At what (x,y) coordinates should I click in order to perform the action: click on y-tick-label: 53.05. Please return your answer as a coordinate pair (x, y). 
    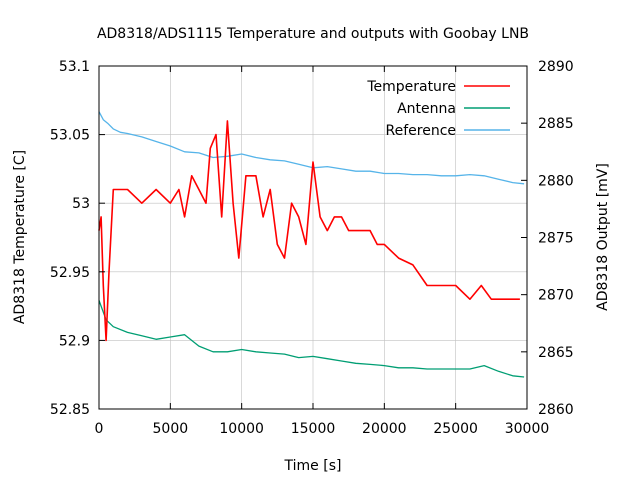
    Looking at the image, I should click on (70, 136).